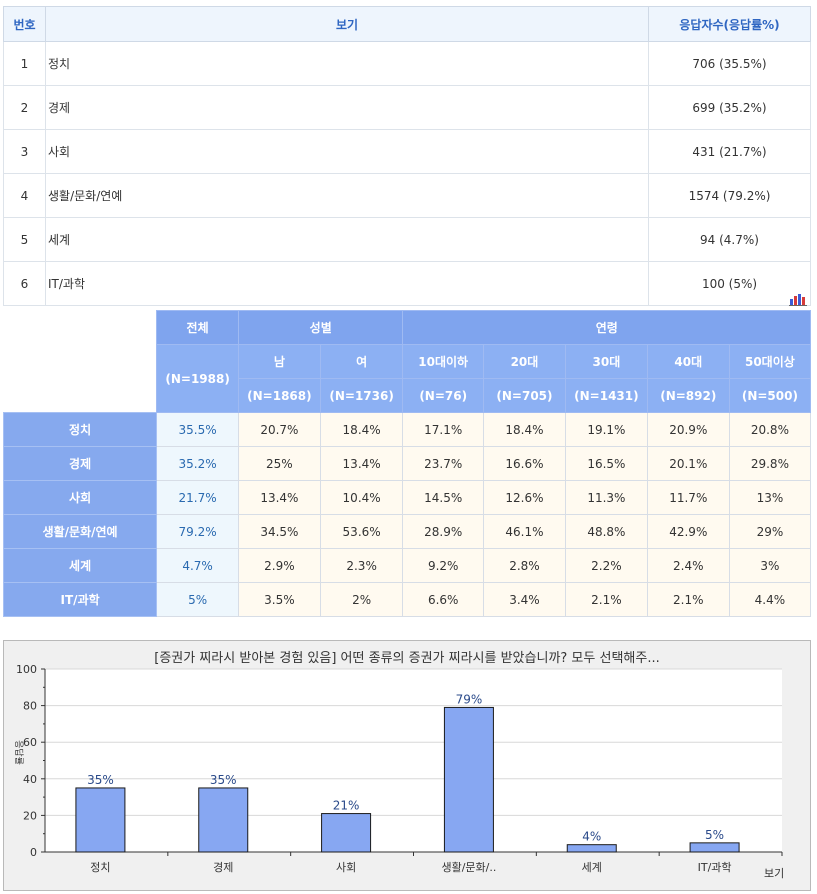  Describe the element at coordinates (688, 565) in the screenshot. I see `crosstab-cell: 2.4%` at that location.